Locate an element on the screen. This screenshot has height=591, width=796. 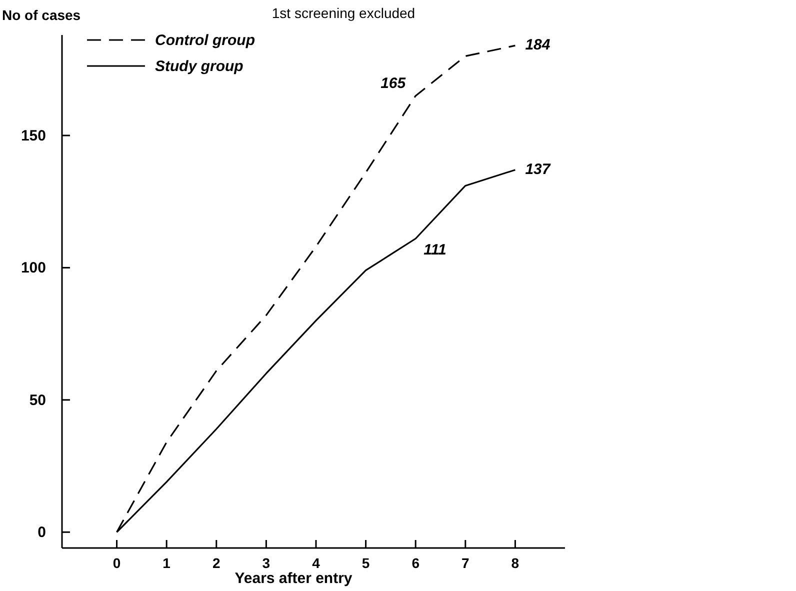
x-tick-label: 4 is located at coordinates (316, 563).